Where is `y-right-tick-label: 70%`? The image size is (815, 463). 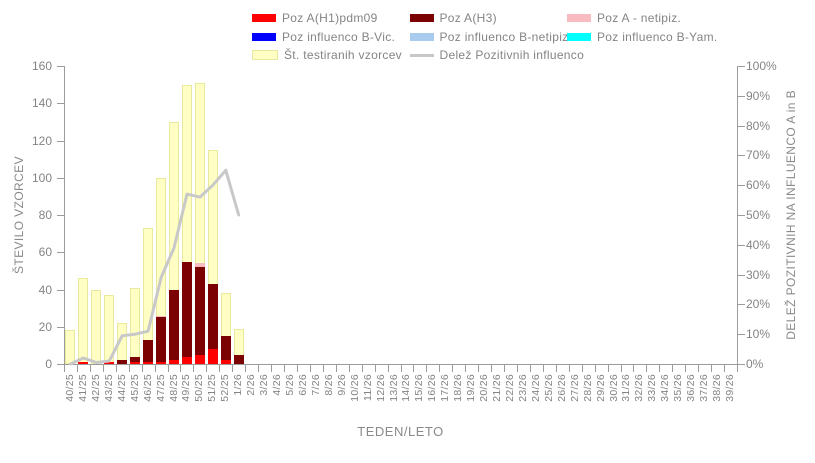
y-right-tick-label: 70% is located at coordinates (758, 155).